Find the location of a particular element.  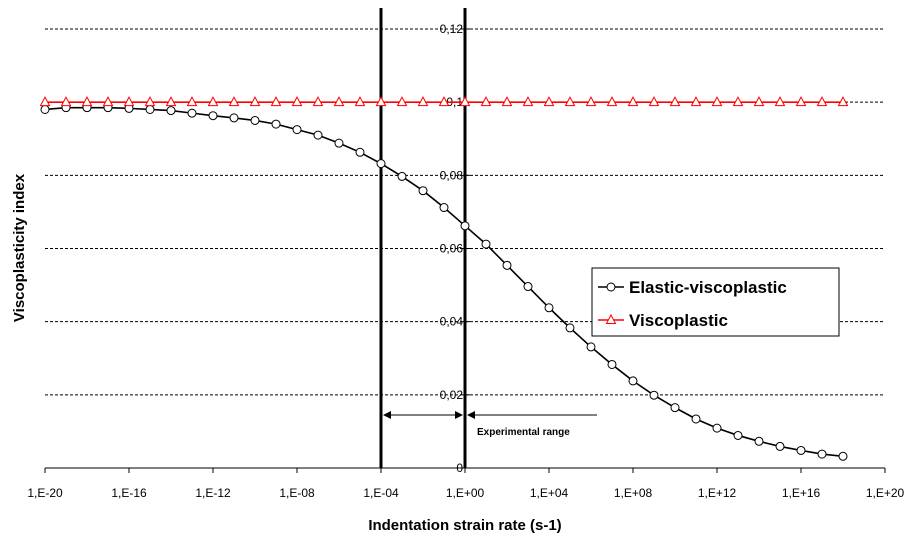

x-tick-label: 1,E+20 is located at coordinates (885, 493).